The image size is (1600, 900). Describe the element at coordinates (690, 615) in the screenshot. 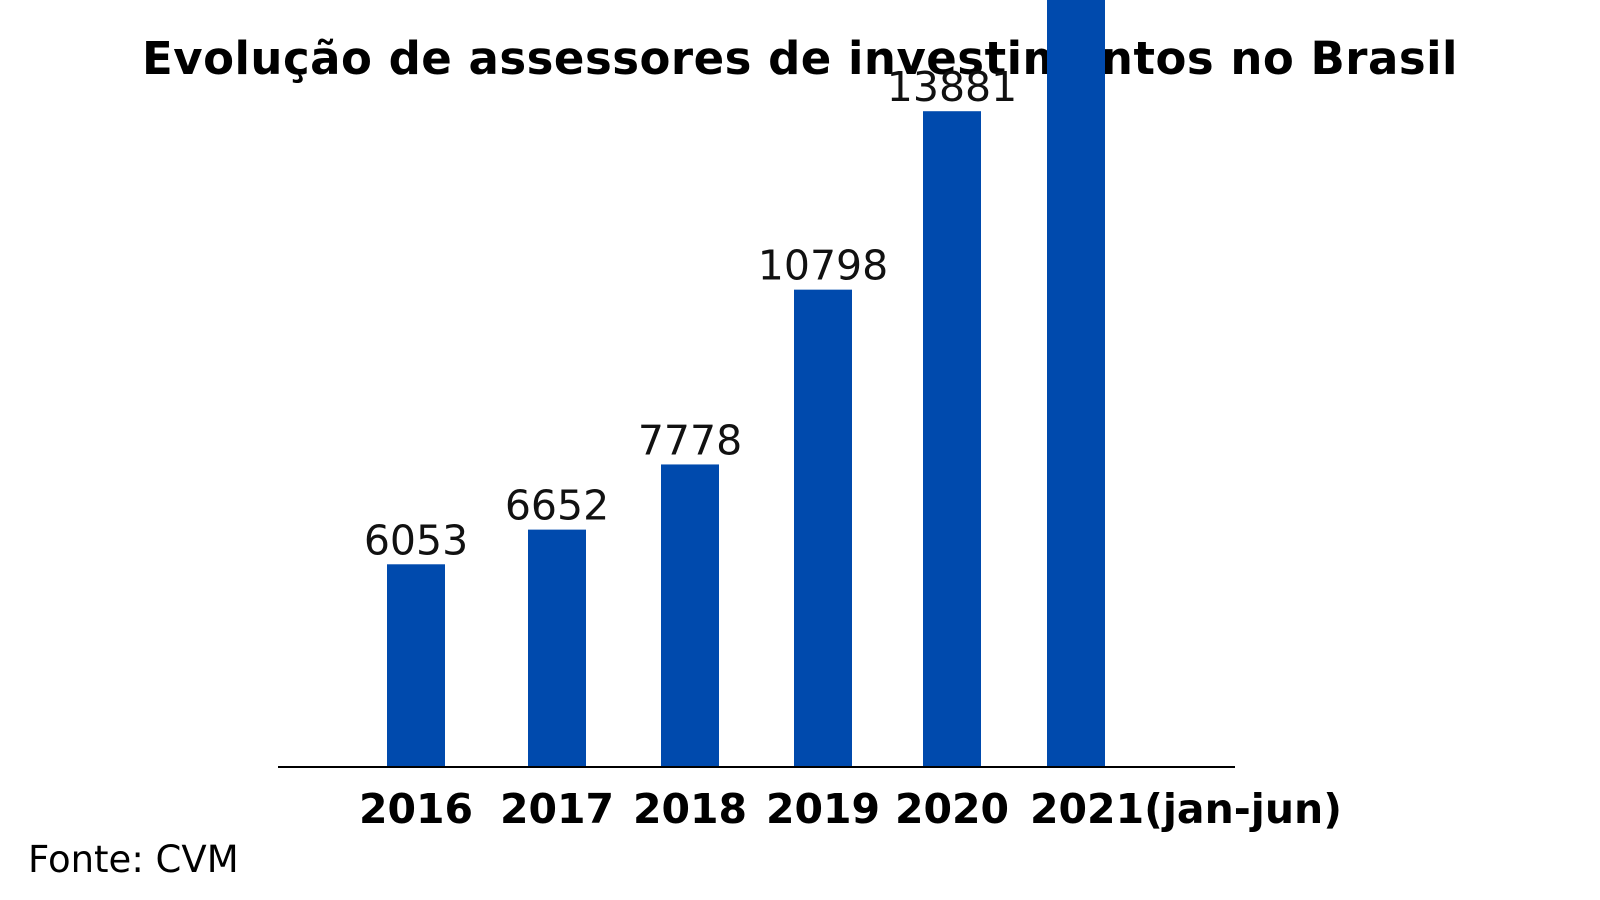

I see `bar-2018` at that location.